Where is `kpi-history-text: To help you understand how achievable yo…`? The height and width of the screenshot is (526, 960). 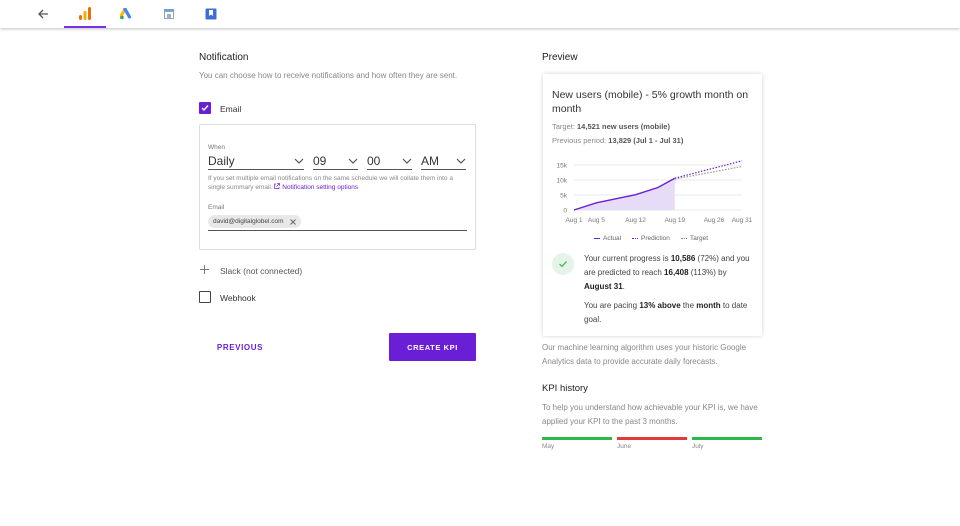 kpi-history-text: To help you understand how achievable yo… is located at coordinates (650, 414).